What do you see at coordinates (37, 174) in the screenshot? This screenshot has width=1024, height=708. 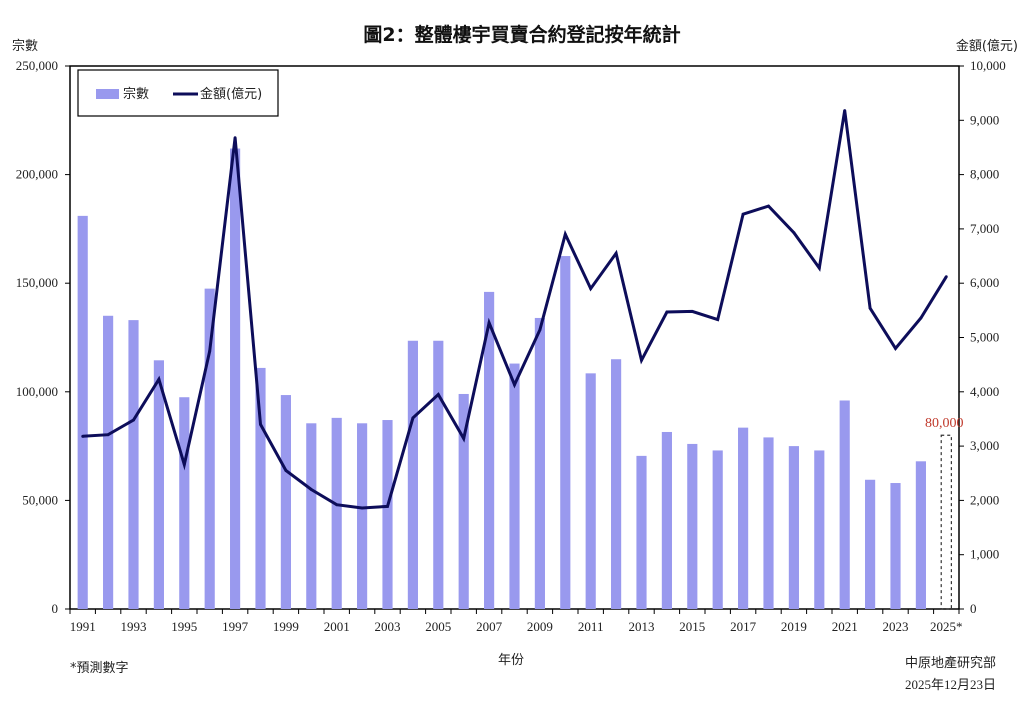 I see `left-tick-label: 200,000` at bounding box center [37, 174].